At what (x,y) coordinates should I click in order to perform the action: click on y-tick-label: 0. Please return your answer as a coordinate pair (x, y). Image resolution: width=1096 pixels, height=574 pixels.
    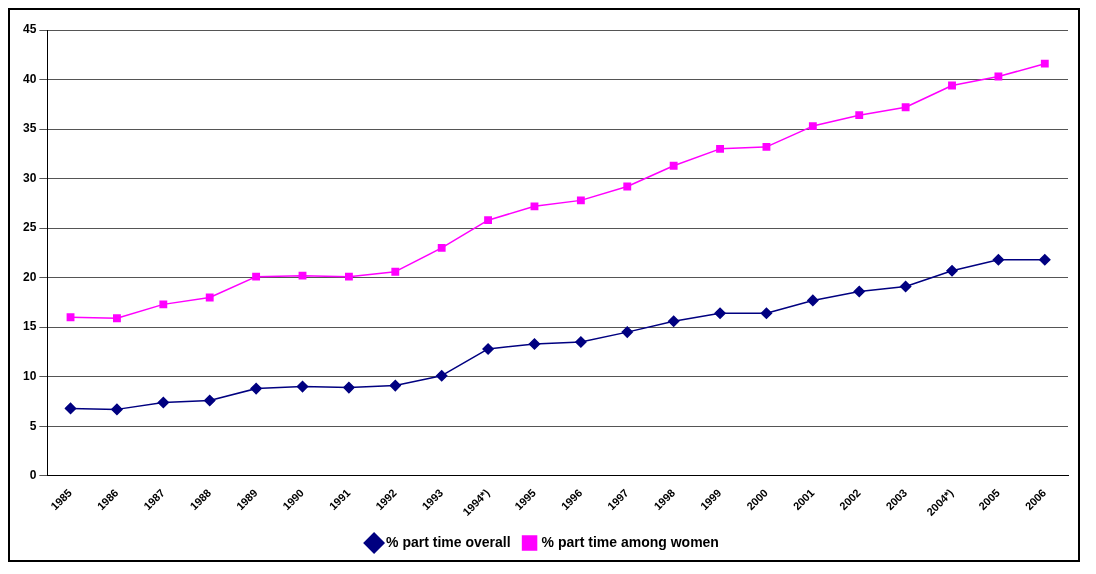
    Looking at the image, I should click on (33, 475).